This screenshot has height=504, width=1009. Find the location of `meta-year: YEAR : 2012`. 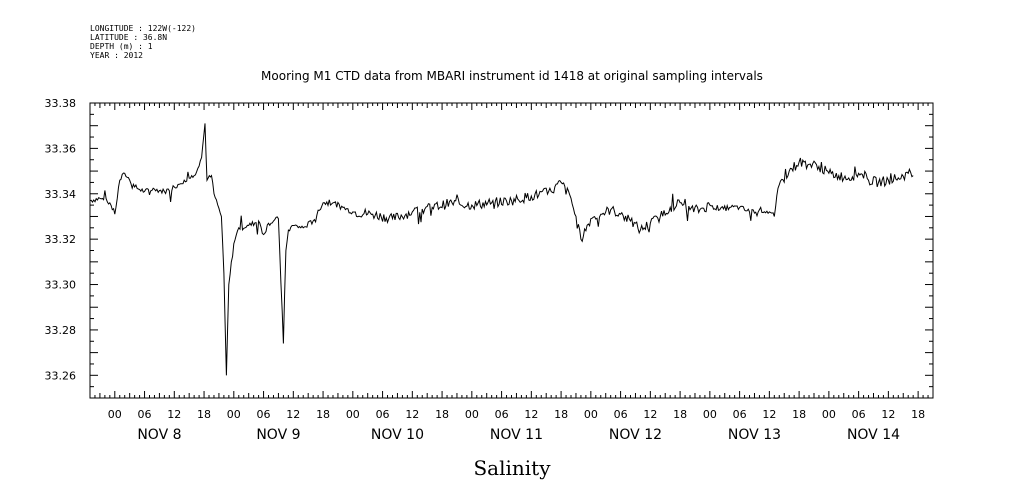

meta-year: YEAR : 2012 is located at coordinates (116, 55).